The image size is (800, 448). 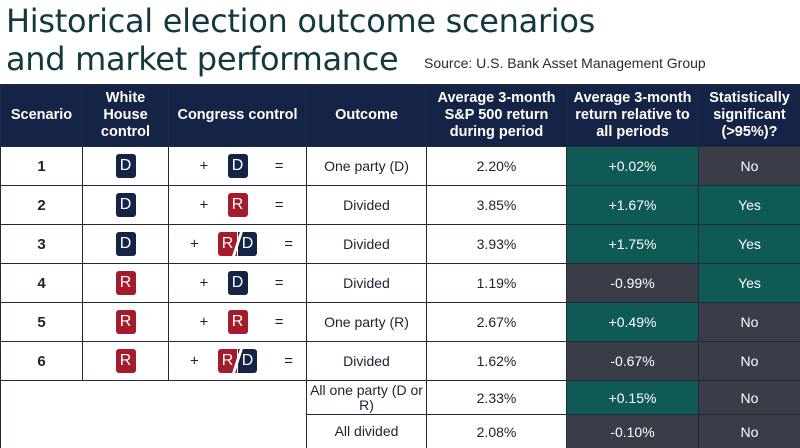 I want to click on summary-outcome-cell: All divided, so click(x=366, y=431).